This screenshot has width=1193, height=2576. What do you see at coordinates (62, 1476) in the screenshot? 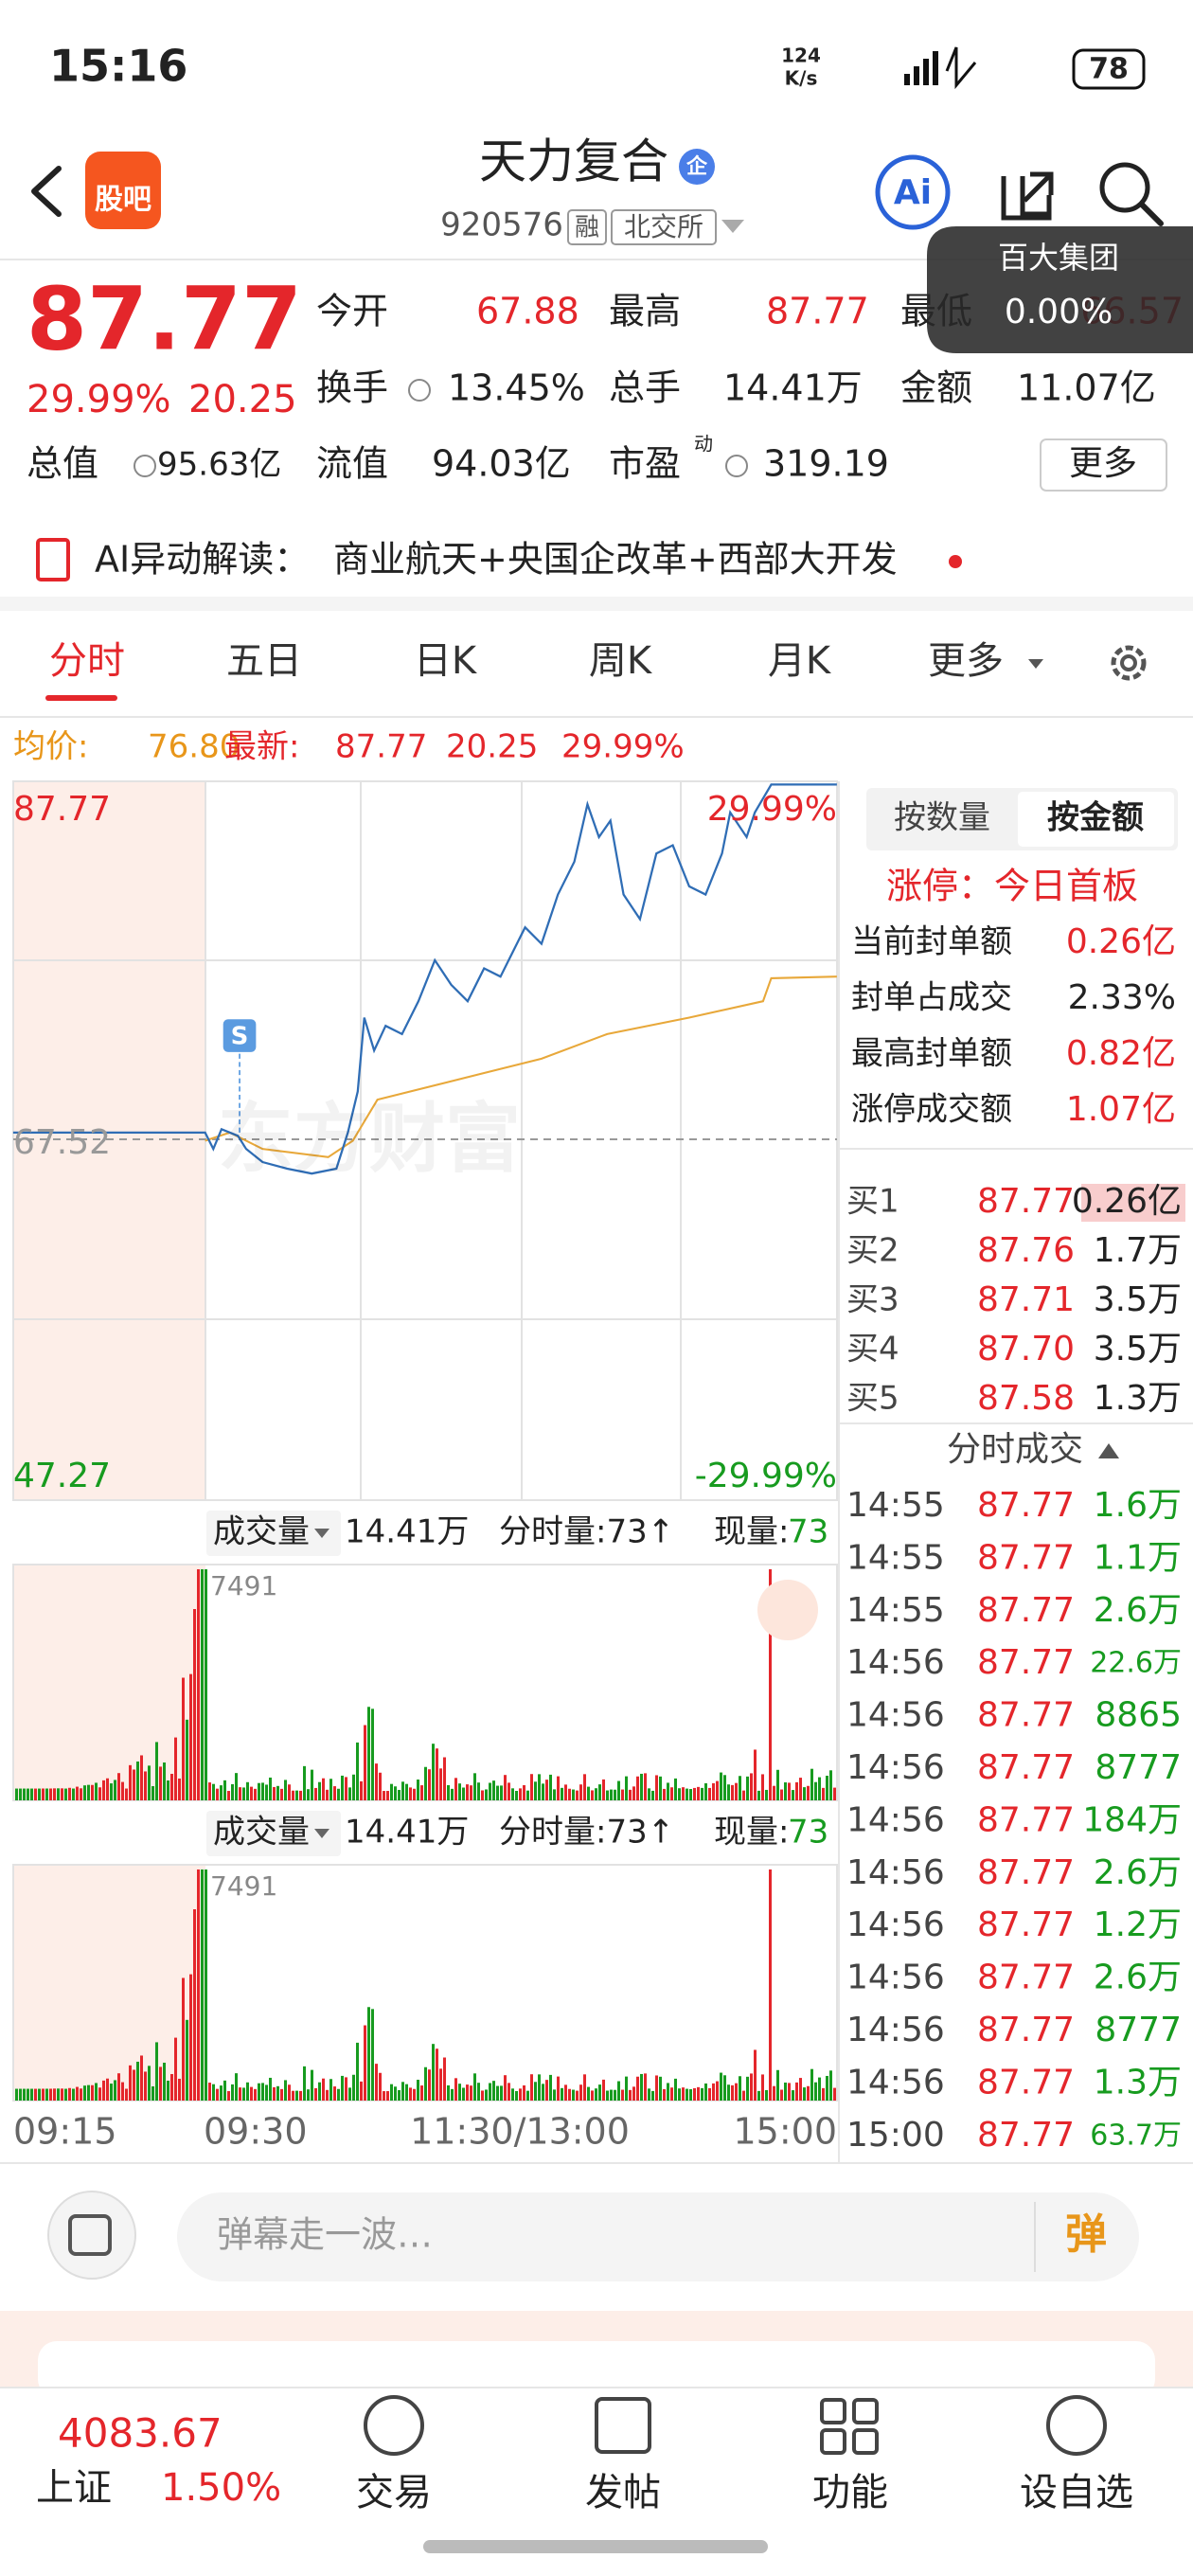
I see `chart-low: 47.27` at bounding box center [62, 1476].